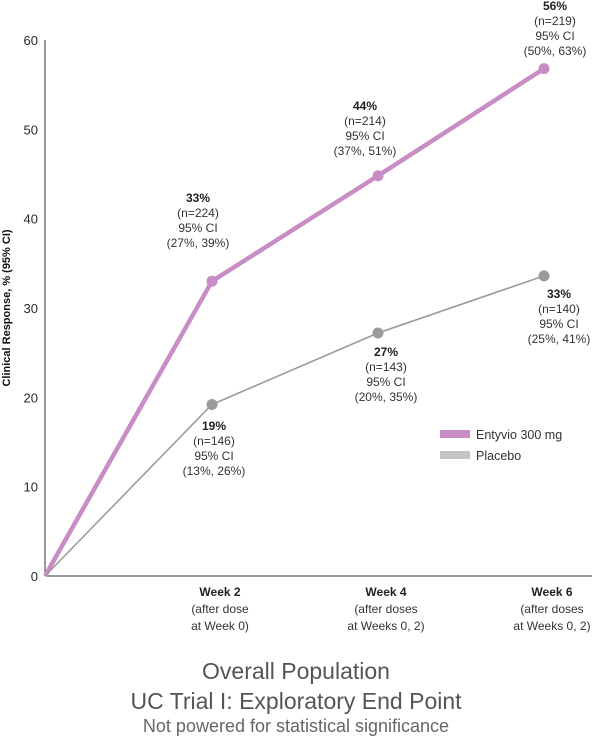 The height and width of the screenshot is (738, 592). Describe the element at coordinates (296, 726) in the screenshot. I see `chart-note: Not powered for statistical significance` at that location.